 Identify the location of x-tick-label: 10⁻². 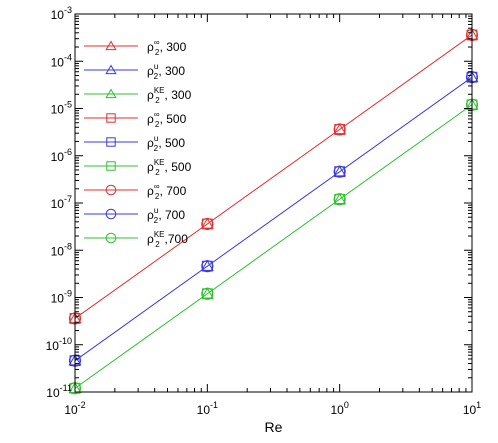
(74, 408).